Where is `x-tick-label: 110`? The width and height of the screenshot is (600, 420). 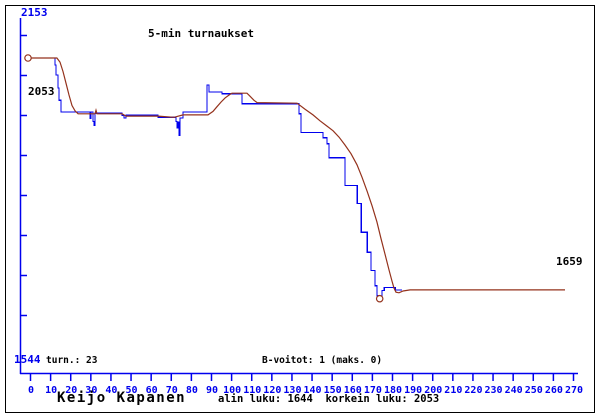 x-tick-label: 110 is located at coordinates (252, 390).